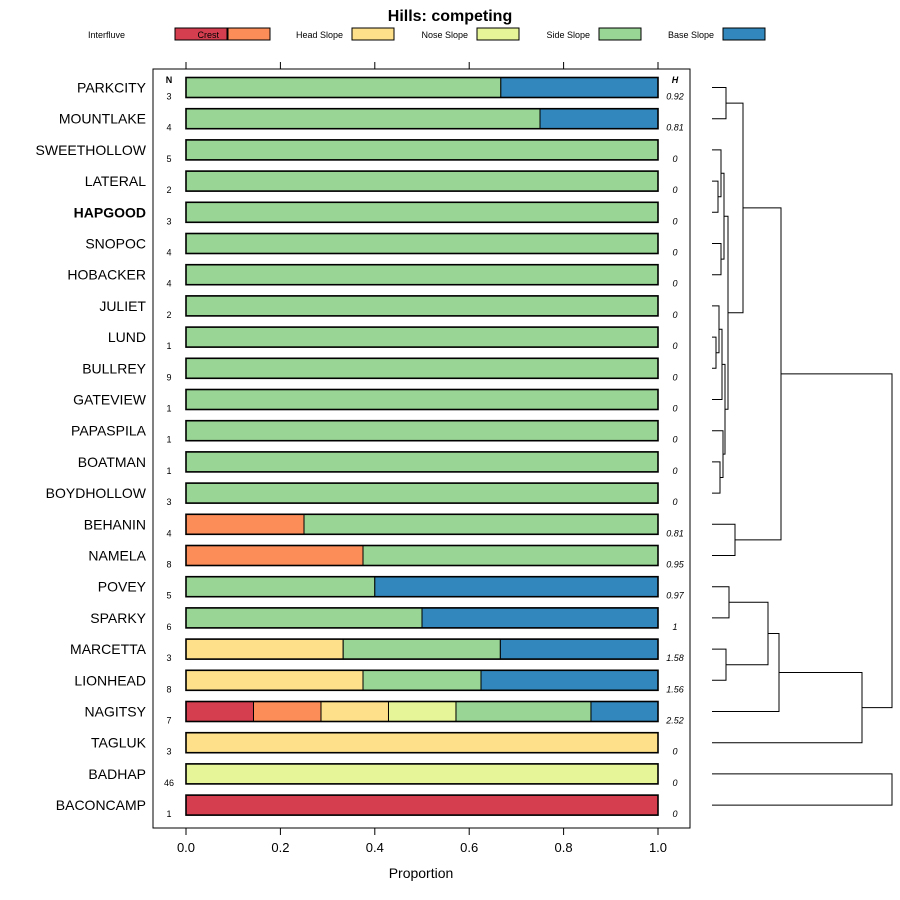 The height and width of the screenshot is (900, 900). I want to click on row-lionhead: LIONHEAD 8 1.56, so click(379, 681).